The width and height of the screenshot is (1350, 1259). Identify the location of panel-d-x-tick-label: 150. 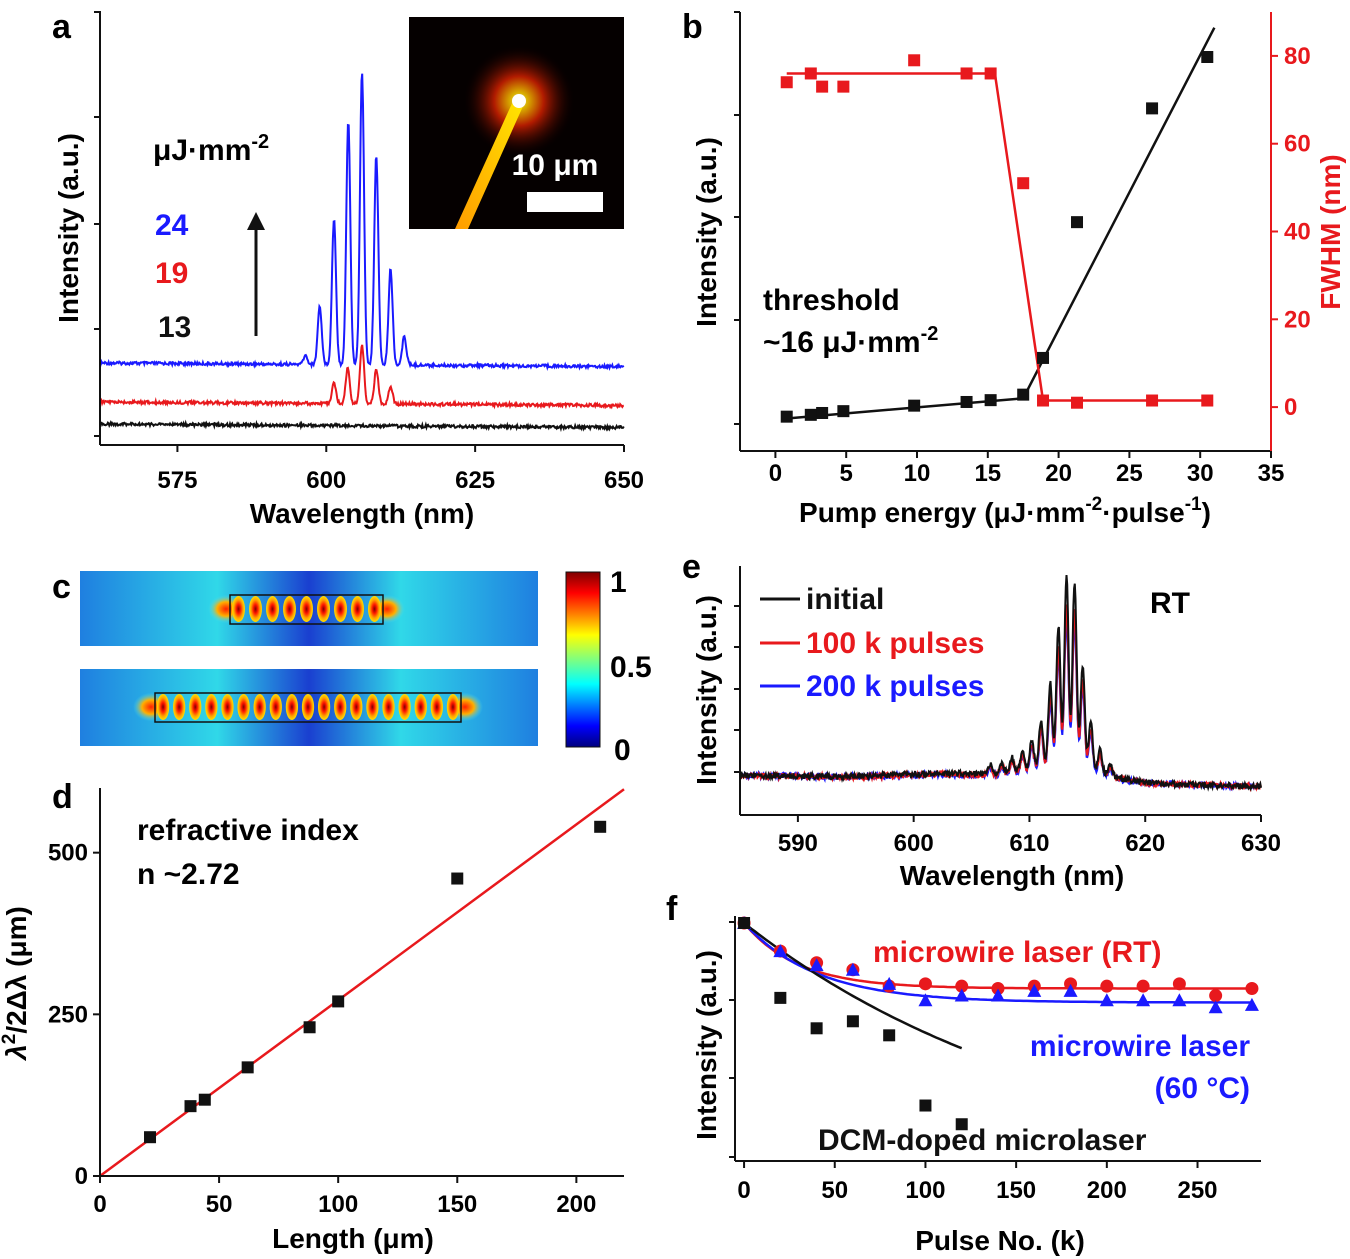
(457, 1204).